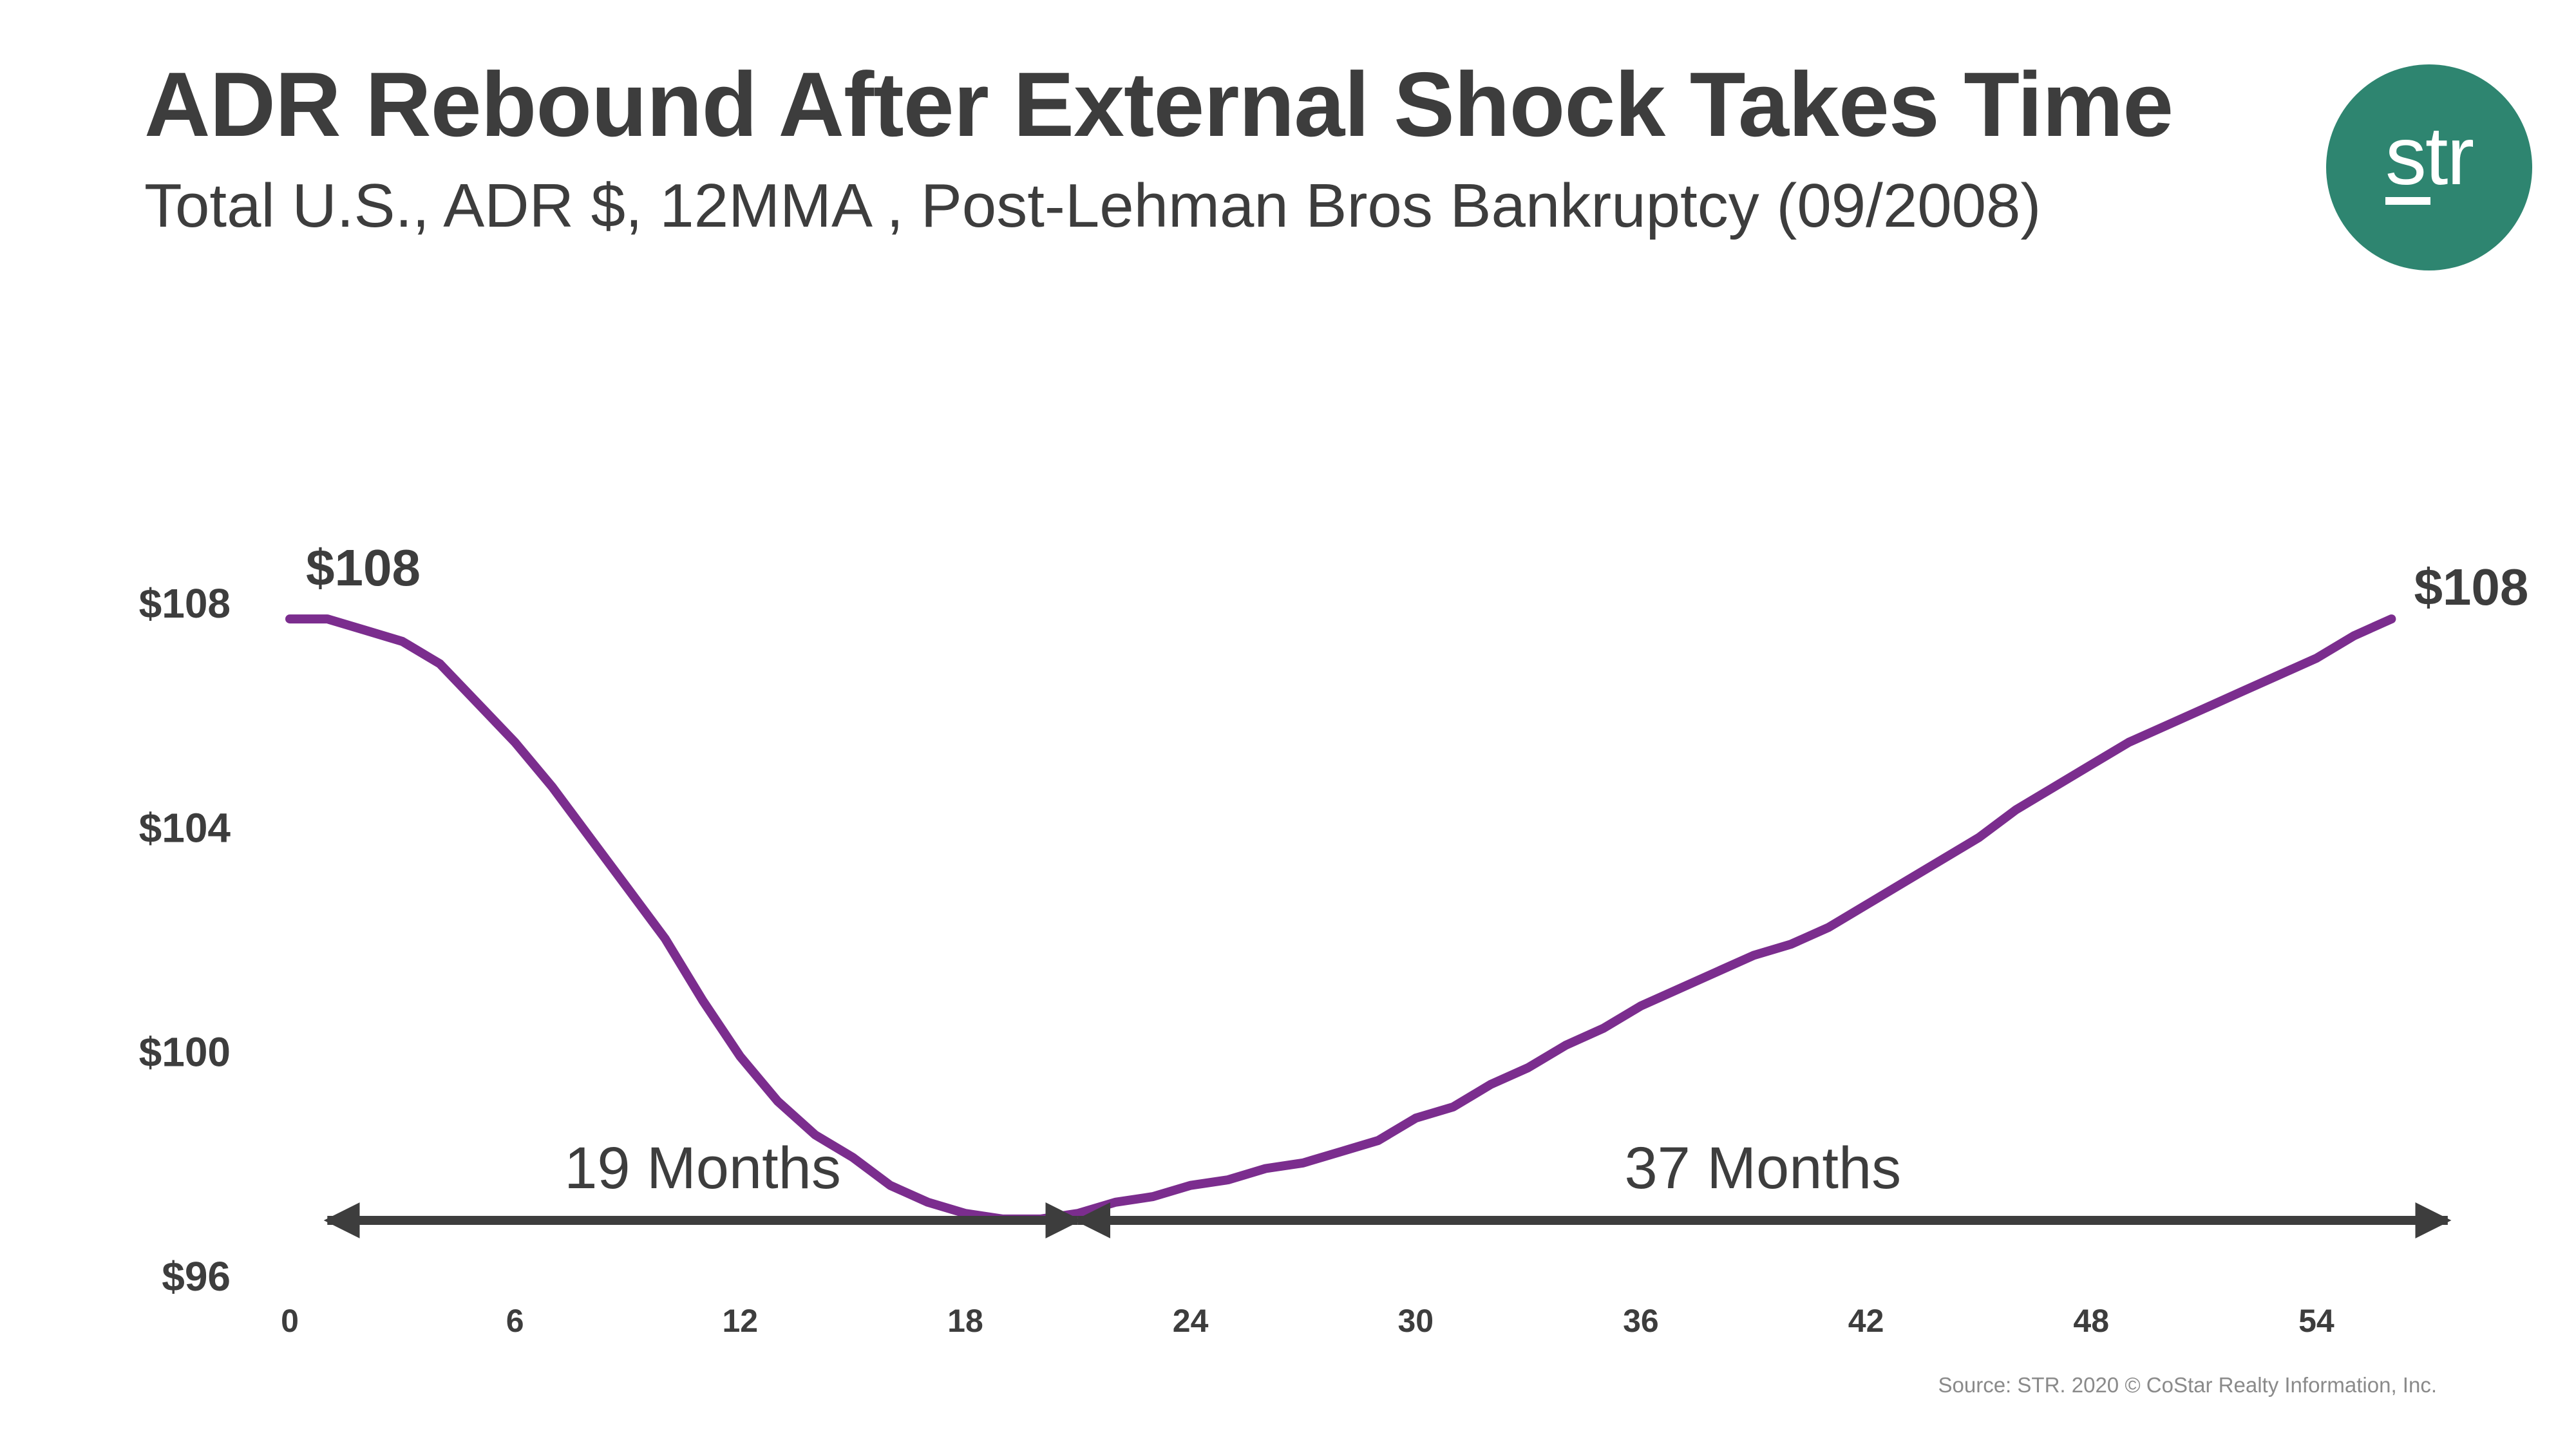  Describe the element at coordinates (2407, 201) in the screenshot. I see `str-logo-underline` at that location.